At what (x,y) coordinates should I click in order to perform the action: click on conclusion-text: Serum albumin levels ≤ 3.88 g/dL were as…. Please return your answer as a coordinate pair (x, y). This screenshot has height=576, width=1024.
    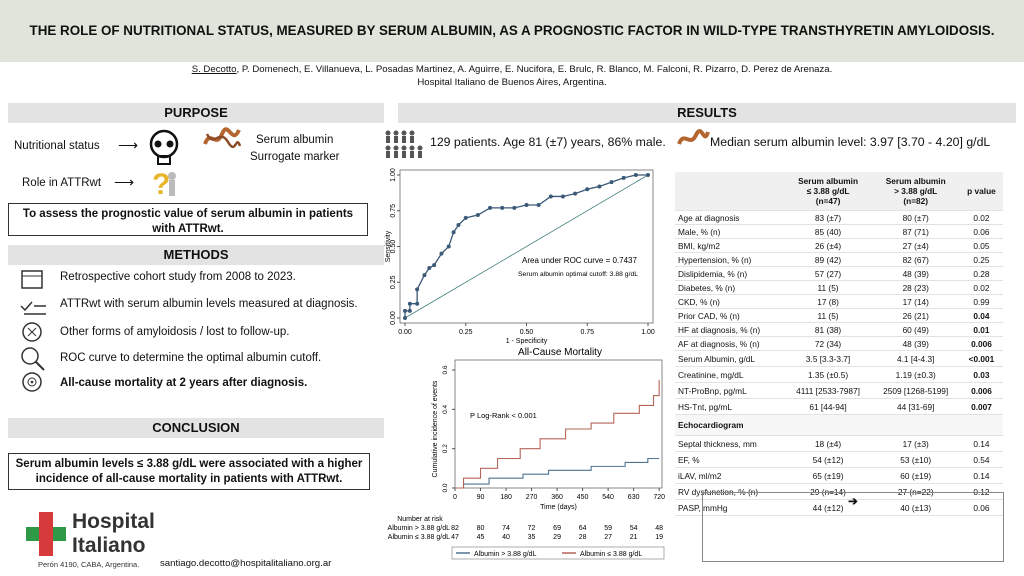
    Looking at the image, I should click on (189, 471).